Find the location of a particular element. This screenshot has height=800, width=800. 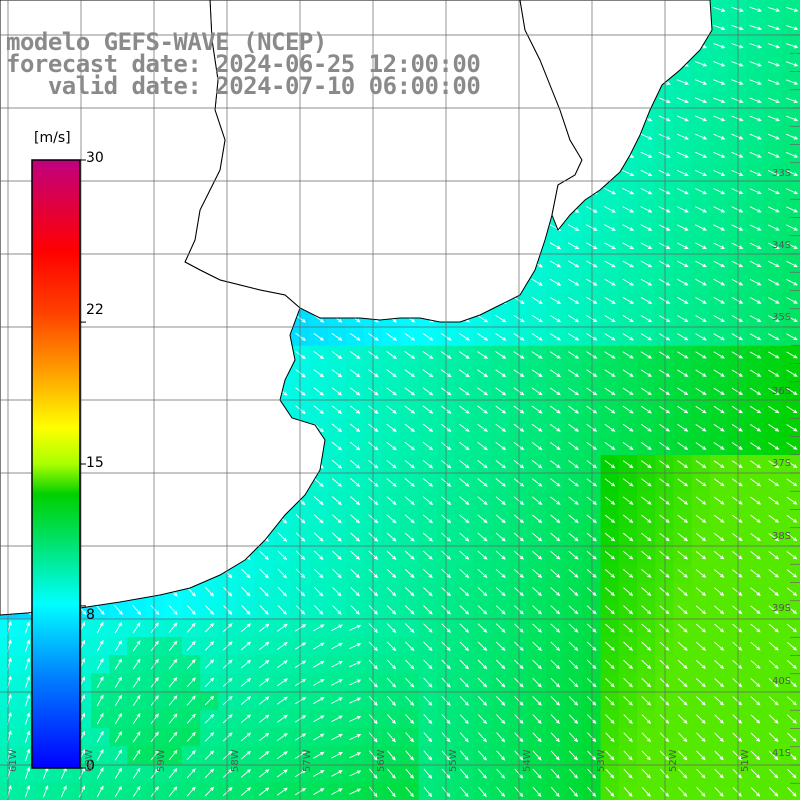

lat-label-38s: 38S is located at coordinates (782, 536).